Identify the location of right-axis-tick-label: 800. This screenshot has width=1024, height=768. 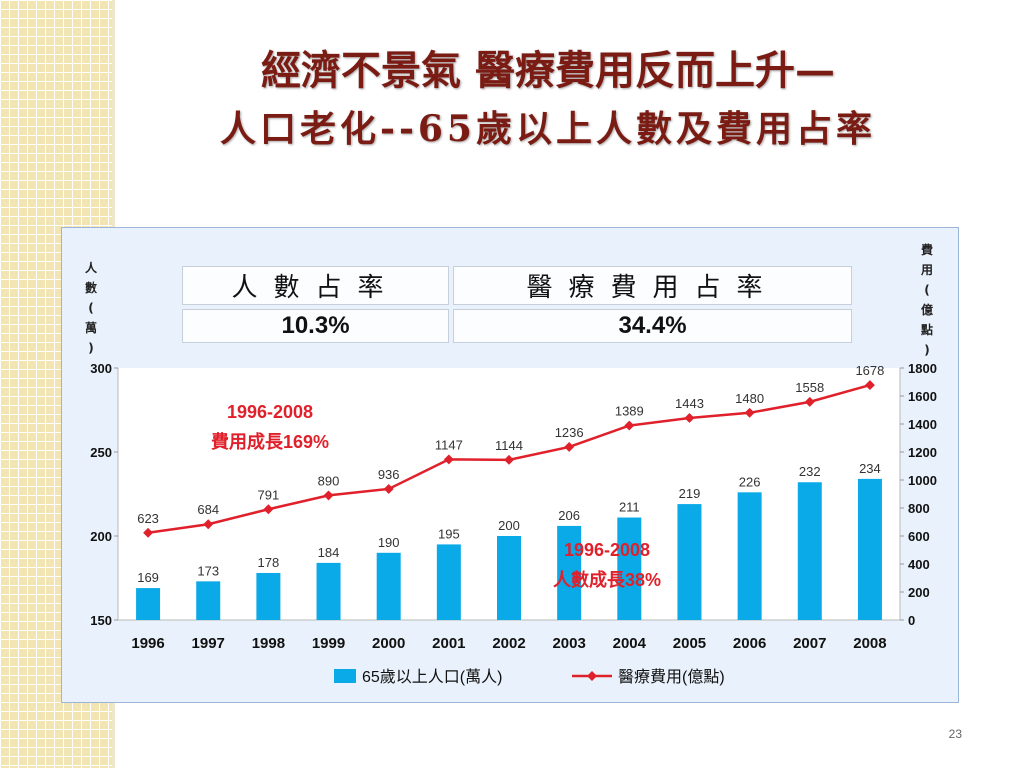
(919, 508).